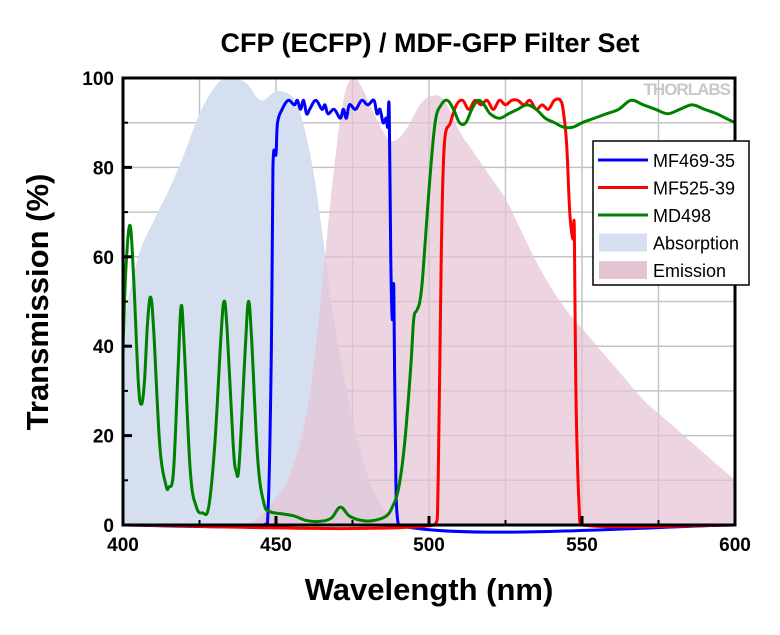 This screenshot has width=780, height=635. Describe the element at coordinates (108, 526) in the screenshot. I see `y-tick-label: 0` at that location.